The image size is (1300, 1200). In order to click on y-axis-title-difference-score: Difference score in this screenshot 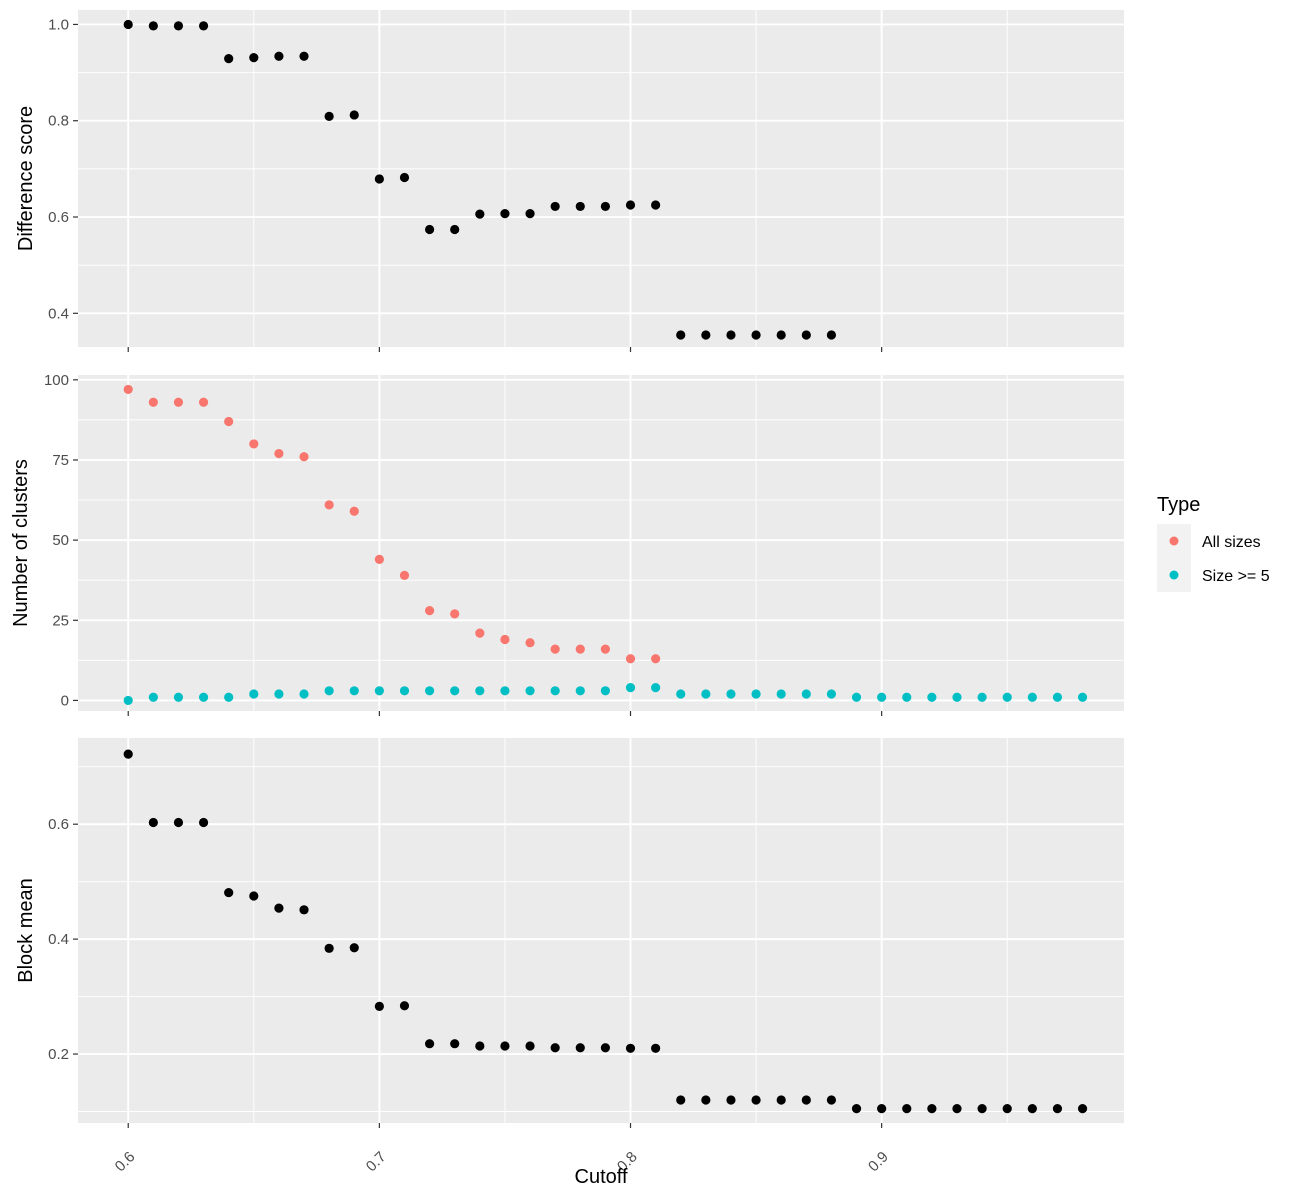, I will do `click(26, 178)`.